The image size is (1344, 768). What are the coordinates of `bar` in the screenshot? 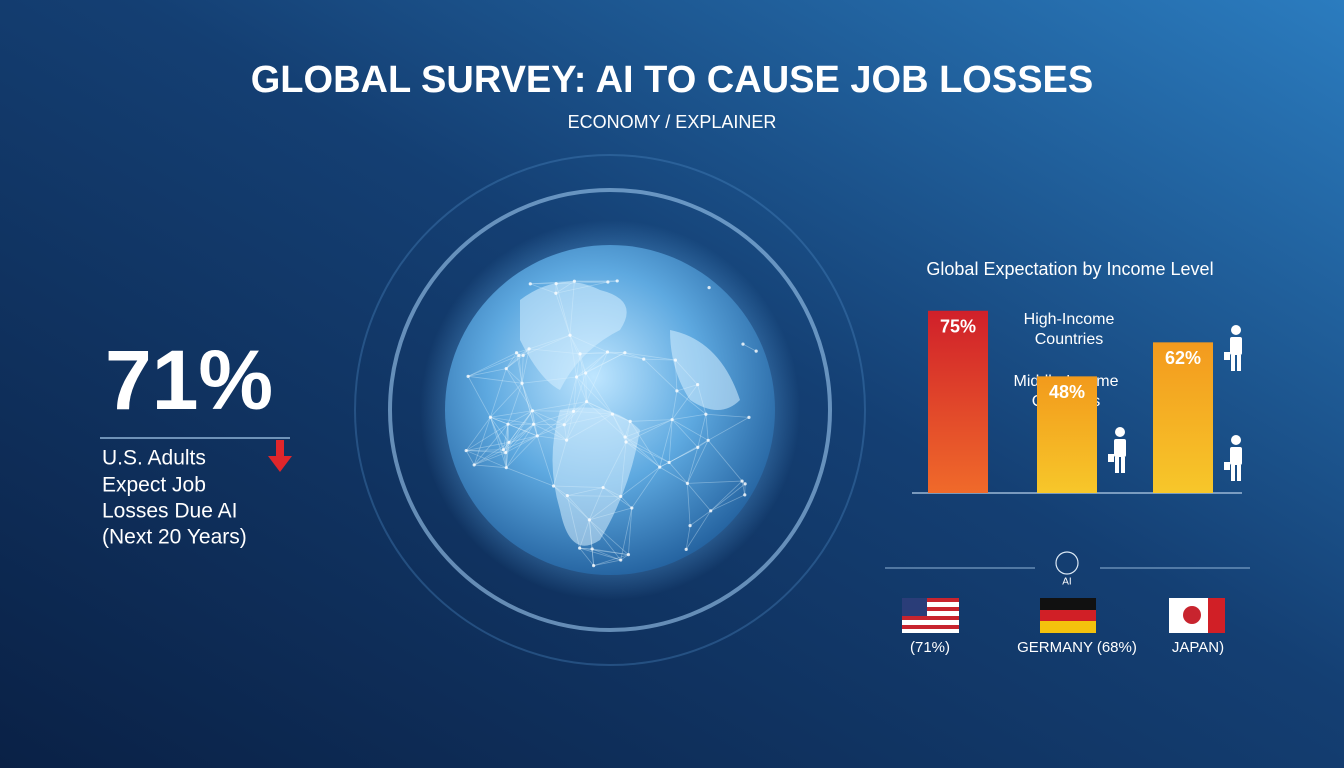 It's located at (958, 401).